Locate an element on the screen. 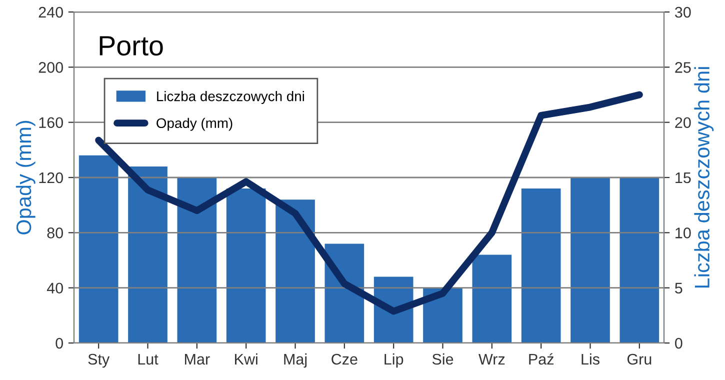  y-axis-title: Opady (mm) is located at coordinates (26, 177).